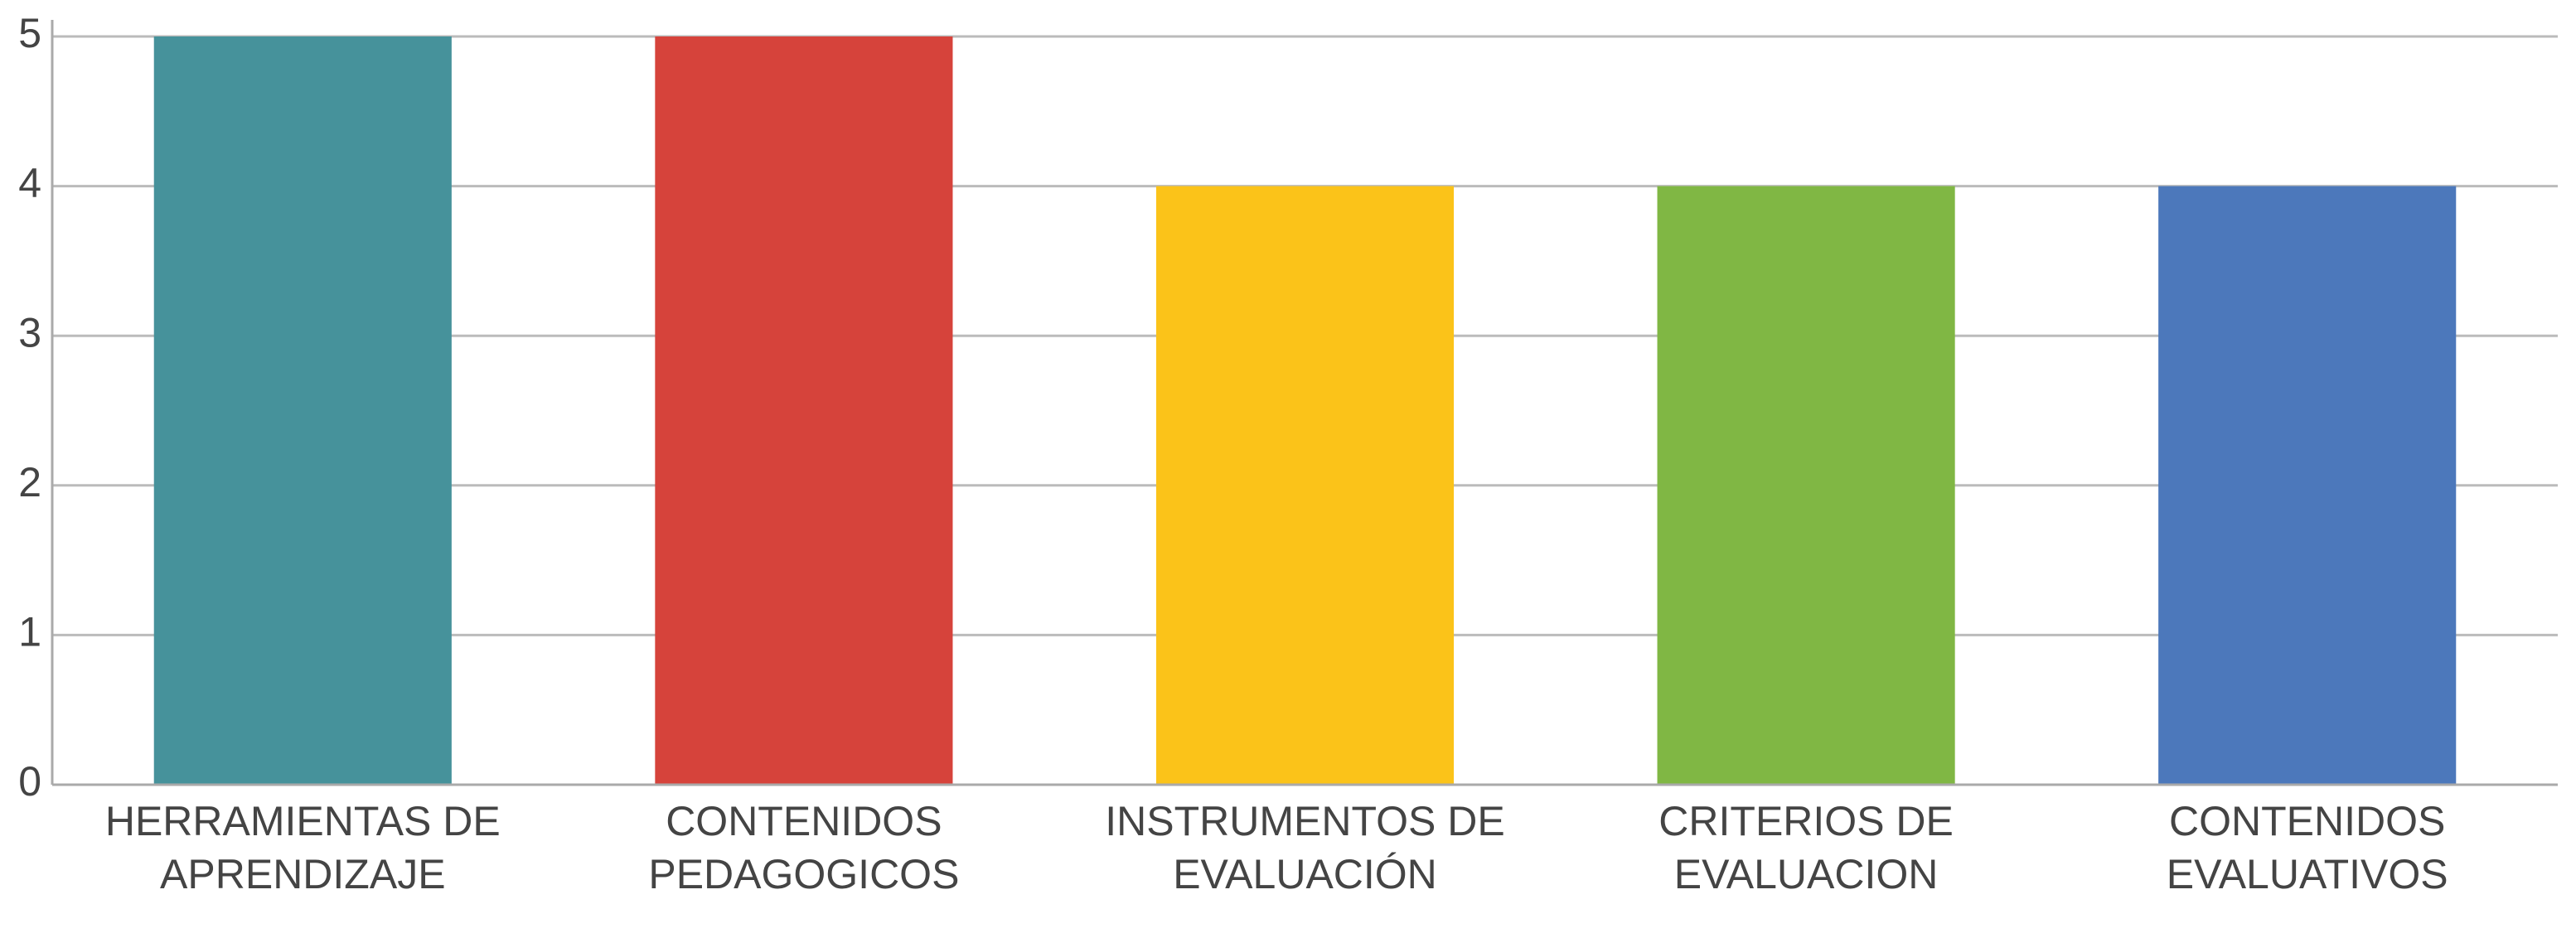 This screenshot has height=938, width=2576. What do you see at coordinates (1806, 847) in the screenshot?
I see `x-tick-label: CRITERIOS DE EVALUACION` at bounding box center [1806, 847].